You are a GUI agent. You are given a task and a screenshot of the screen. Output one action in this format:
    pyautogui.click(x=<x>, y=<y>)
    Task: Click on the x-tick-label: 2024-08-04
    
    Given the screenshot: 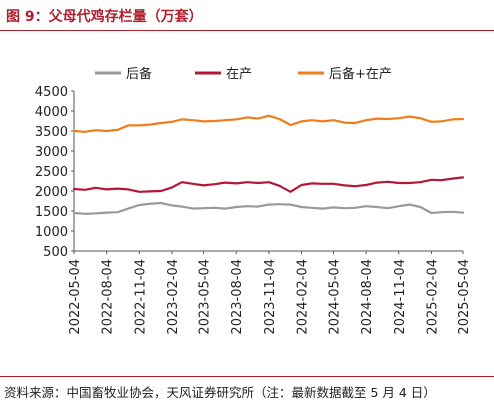 What is the action you would take?
    pyautogui.click(x=367, y=297)
    